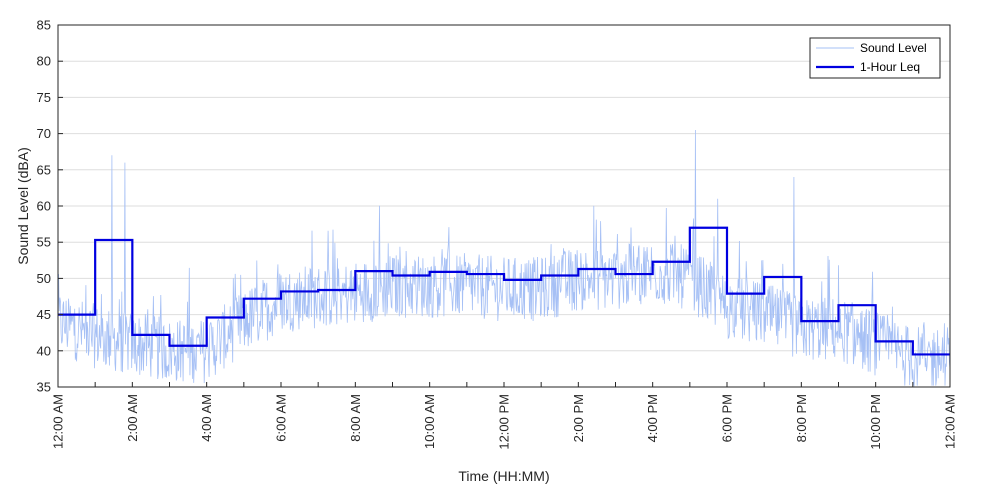 Image resolution: width=1000 pixels, height=500 pixels. I want to click on y-tick-label: 65, so click(44, 169).